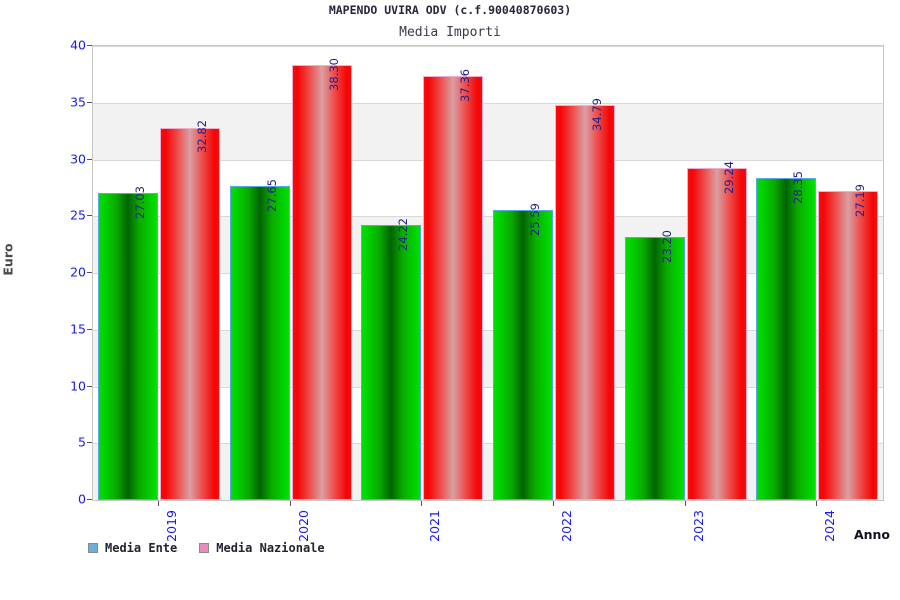  Describe the element at coordinates (65, 272) in the screenshot. I see `y-axis-ticks: 0 5 10 15 20 25 30 35 40` at that location.